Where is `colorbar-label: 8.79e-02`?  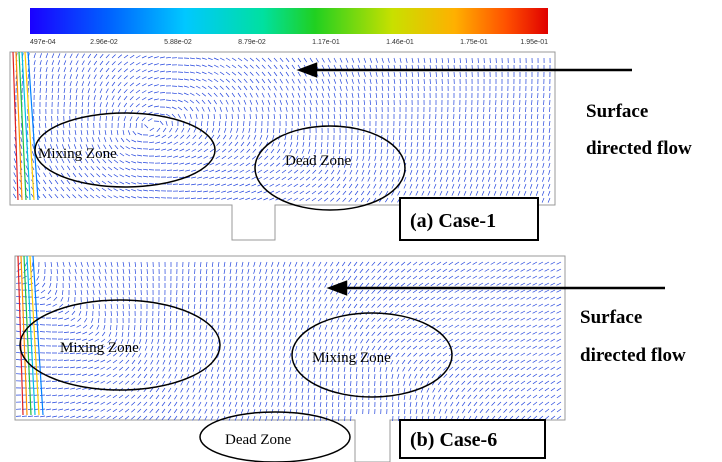 colorbar-label: 8.79e-02 is located at coordinates (252, 42).